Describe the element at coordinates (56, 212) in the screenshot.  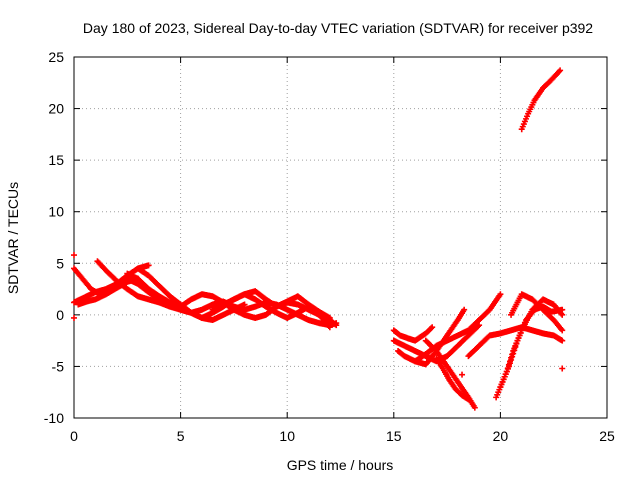
I see `y-tick-label: 10` at that location.